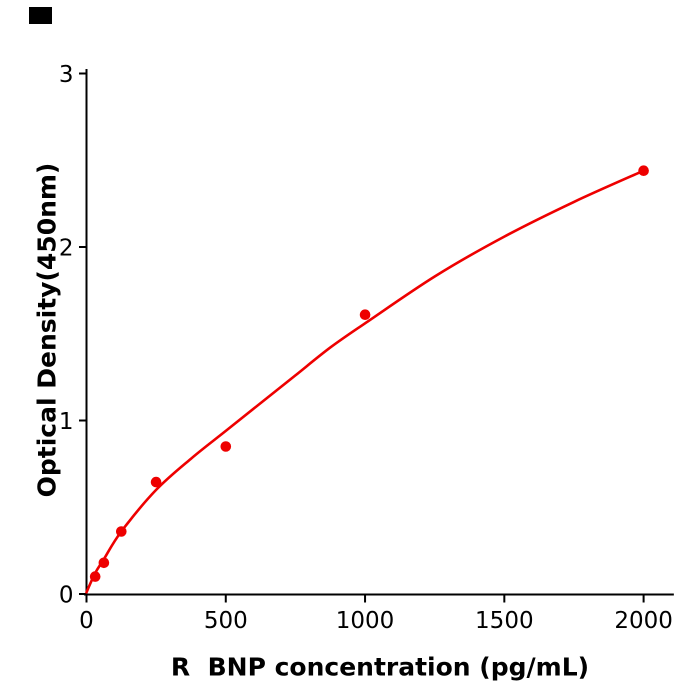  Describe the element at coordinates (86, 621) in the screenshot. I see `x-tick-label: 0` at that location.